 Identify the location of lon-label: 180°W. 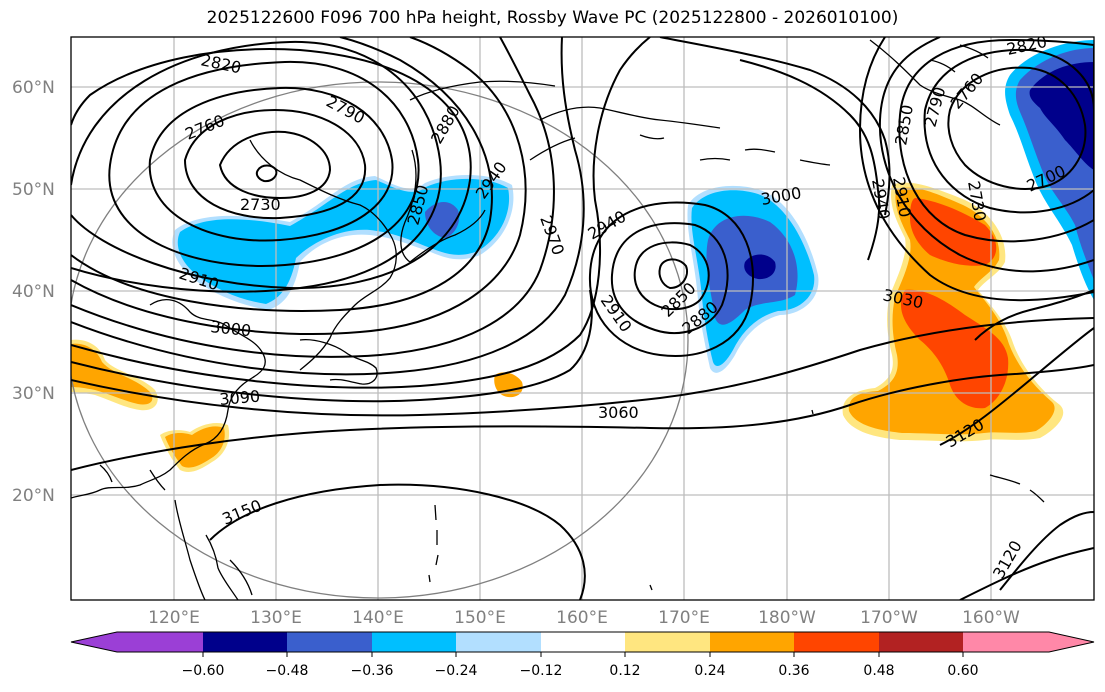
(787, 618).